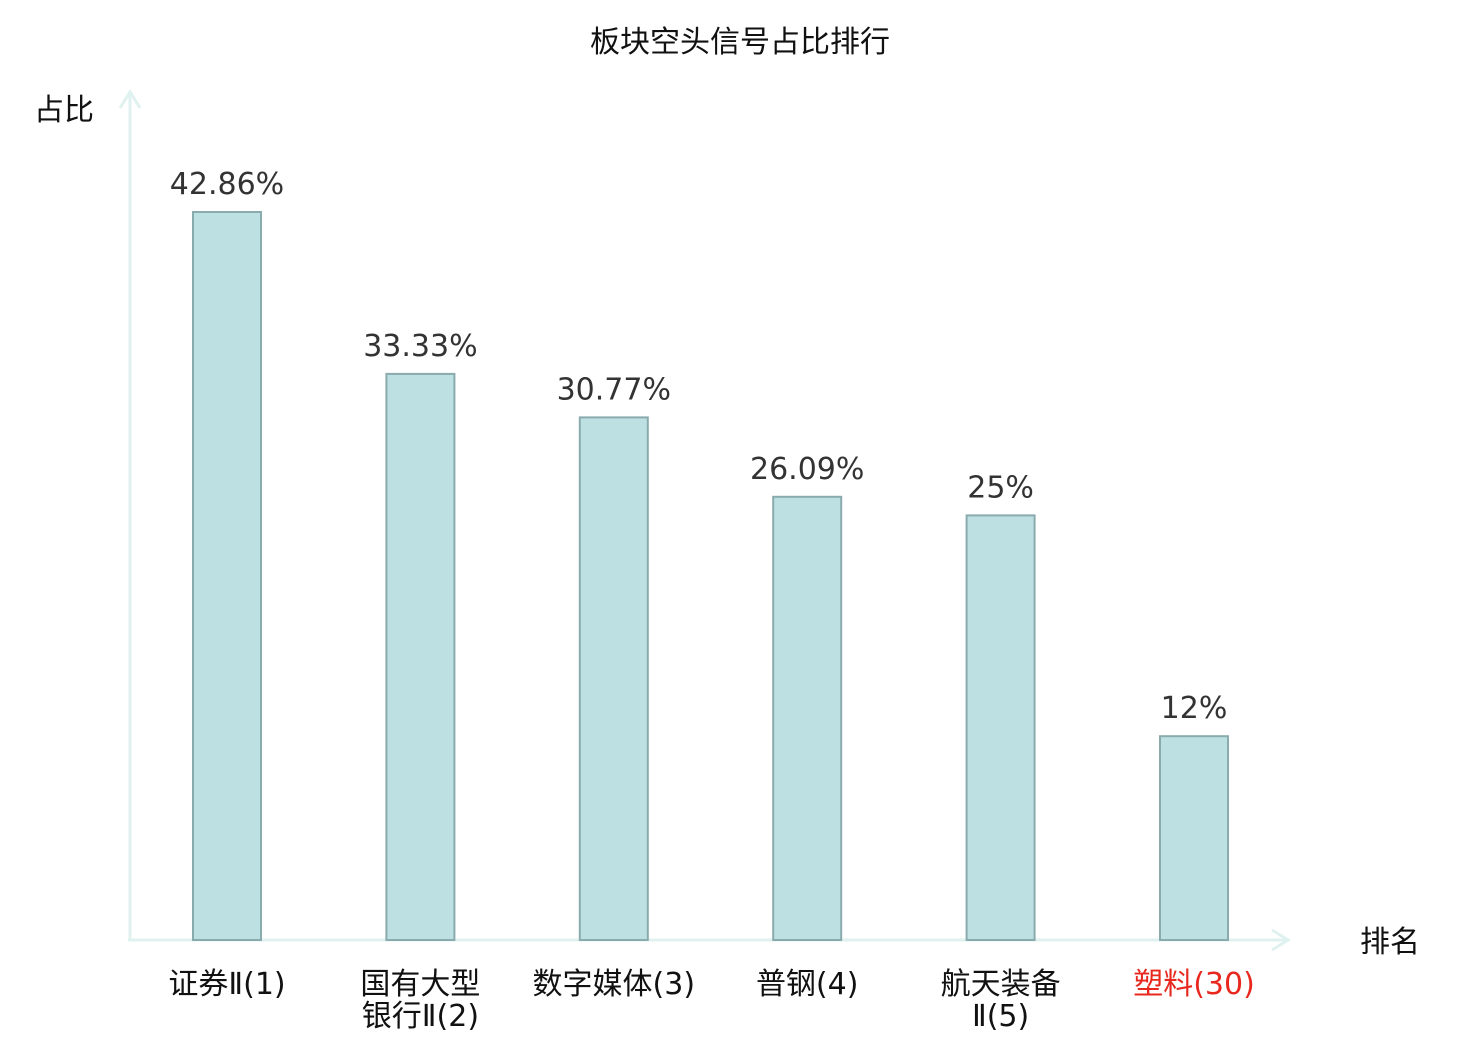 The width and height of the screenshot is (1480, 1040). I want to click on bar-value-label-3: 30.77%, so click(614, 389).